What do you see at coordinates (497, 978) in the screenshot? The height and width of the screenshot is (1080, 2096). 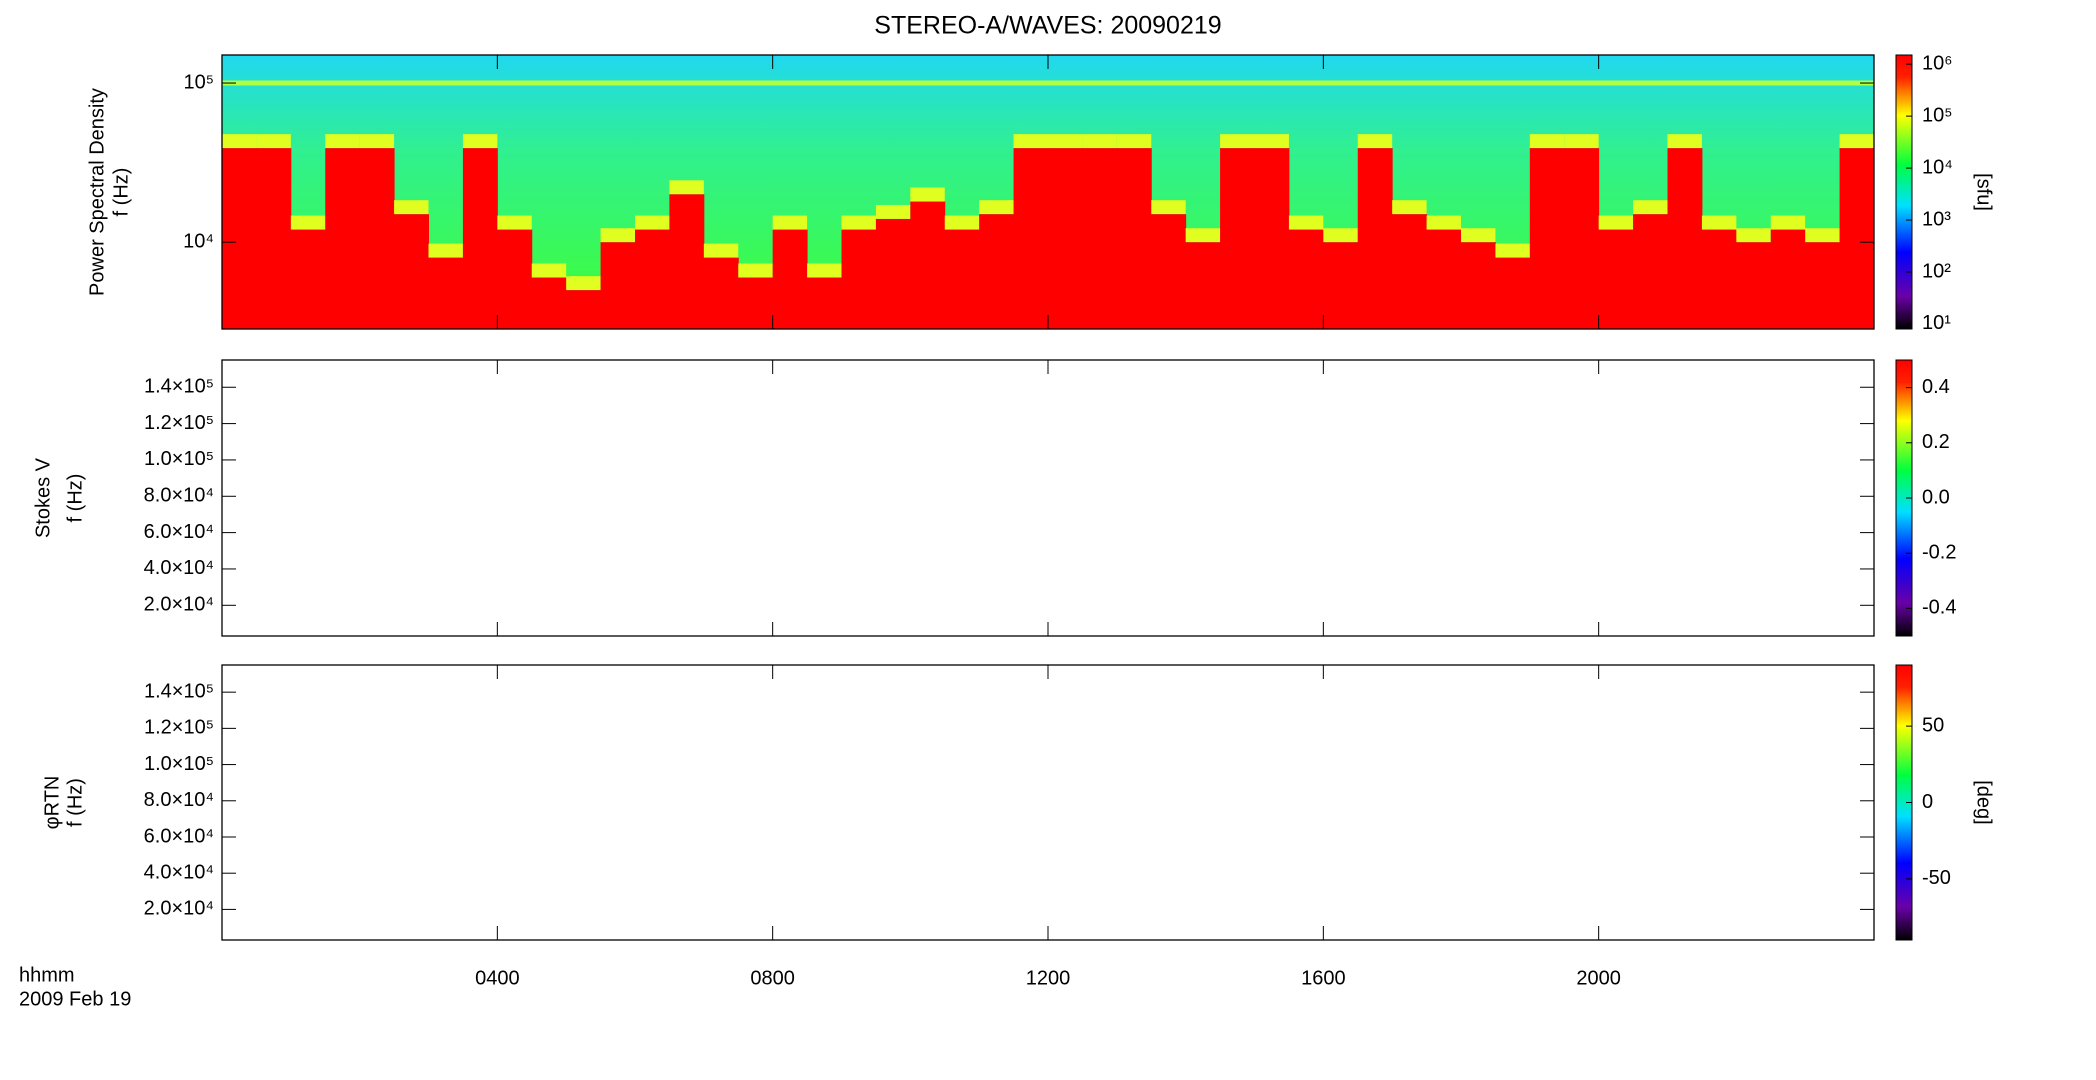 I see `x-tick-label: 0400` at bounding box center [497, 978].